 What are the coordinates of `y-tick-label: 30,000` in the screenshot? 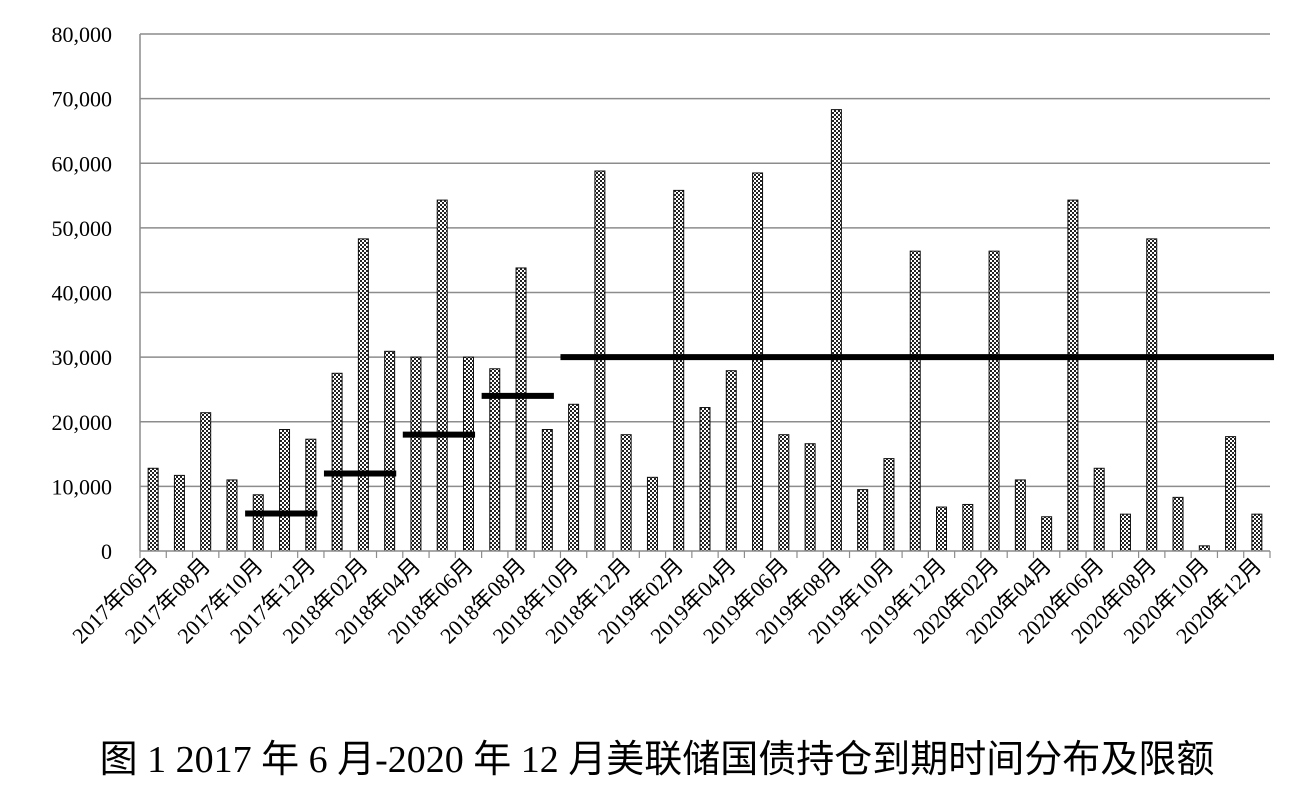 It's located at (82, 357).